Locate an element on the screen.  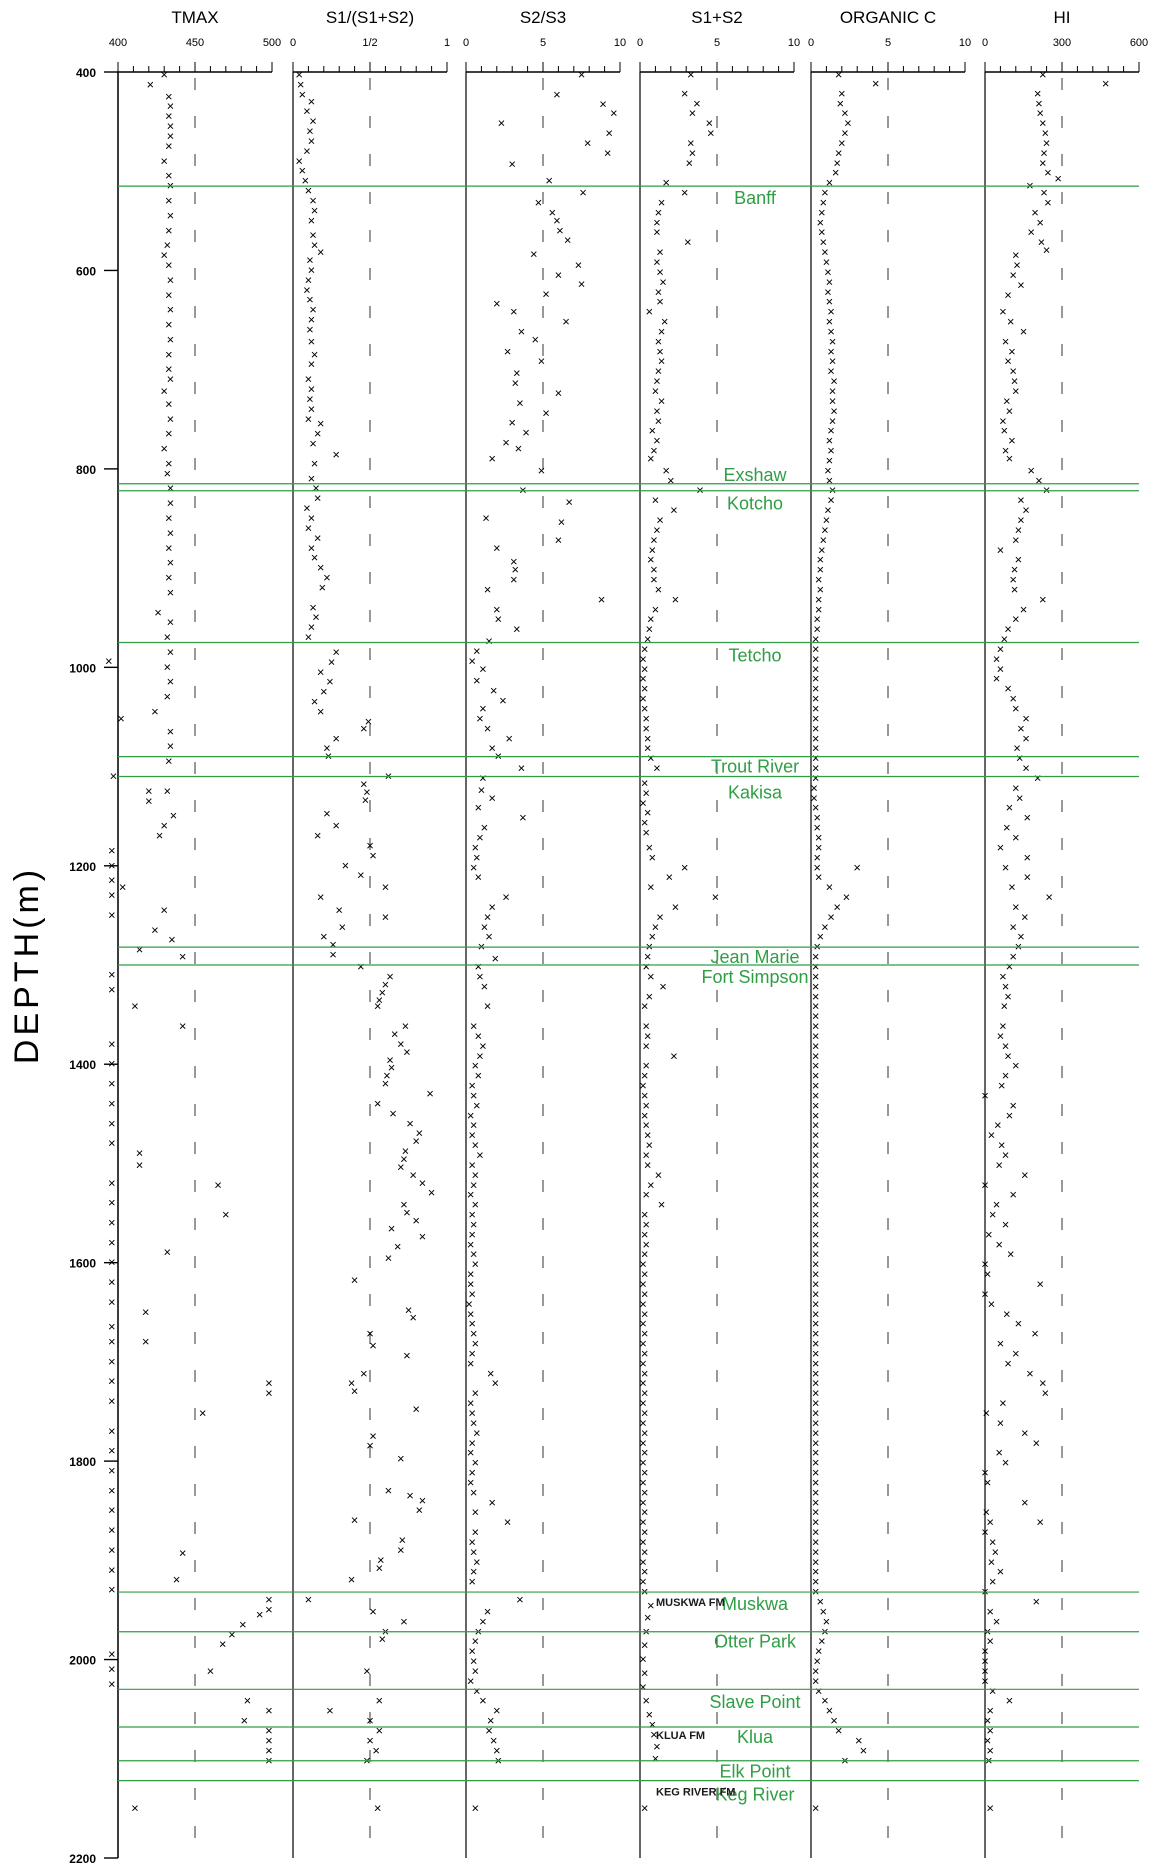
formation-label: Fort Simpson is located at coordinates (754, 977).